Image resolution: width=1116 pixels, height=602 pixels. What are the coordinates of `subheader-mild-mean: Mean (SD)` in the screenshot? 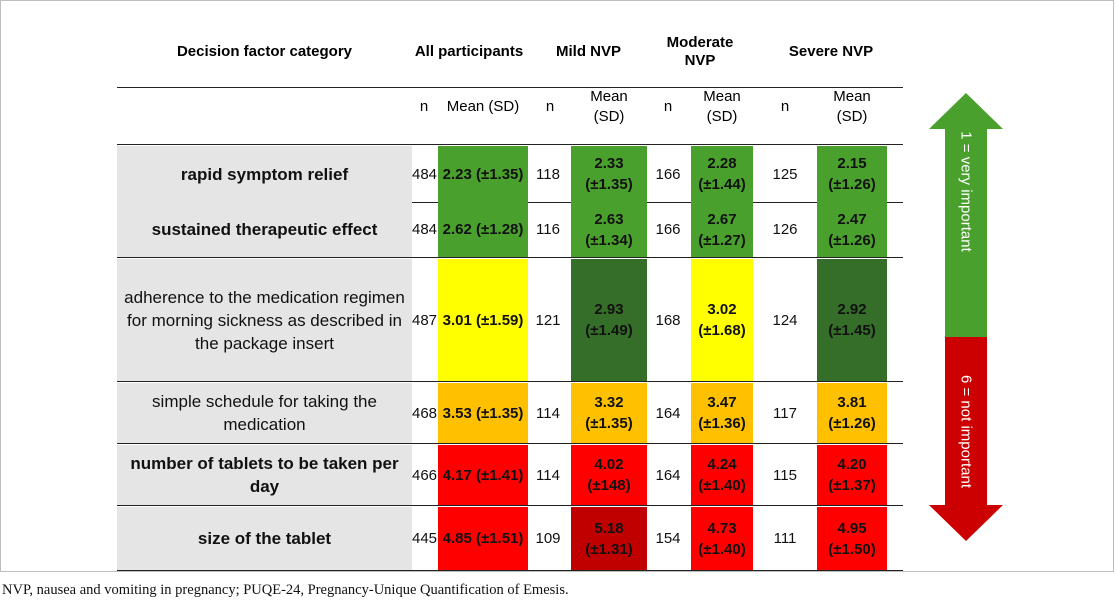 It's located at (609, 107).